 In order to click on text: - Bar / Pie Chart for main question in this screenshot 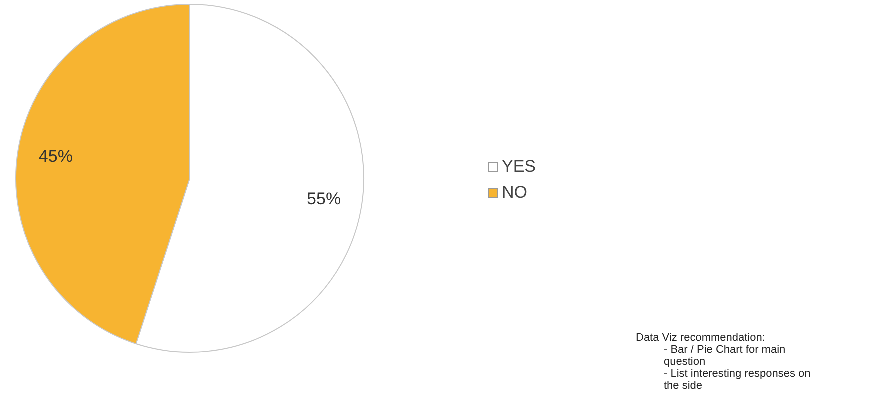, I will do `click(725, 356)`.